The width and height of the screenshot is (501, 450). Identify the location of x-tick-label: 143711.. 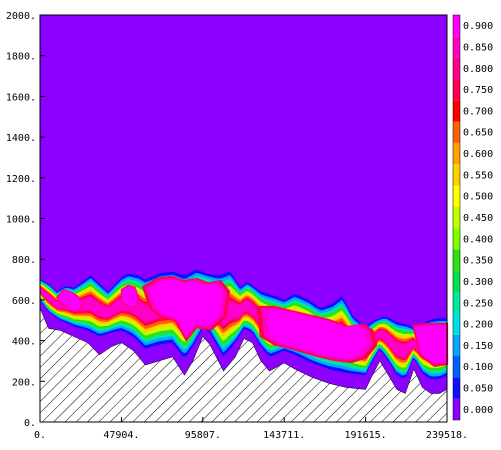
(284, 435).